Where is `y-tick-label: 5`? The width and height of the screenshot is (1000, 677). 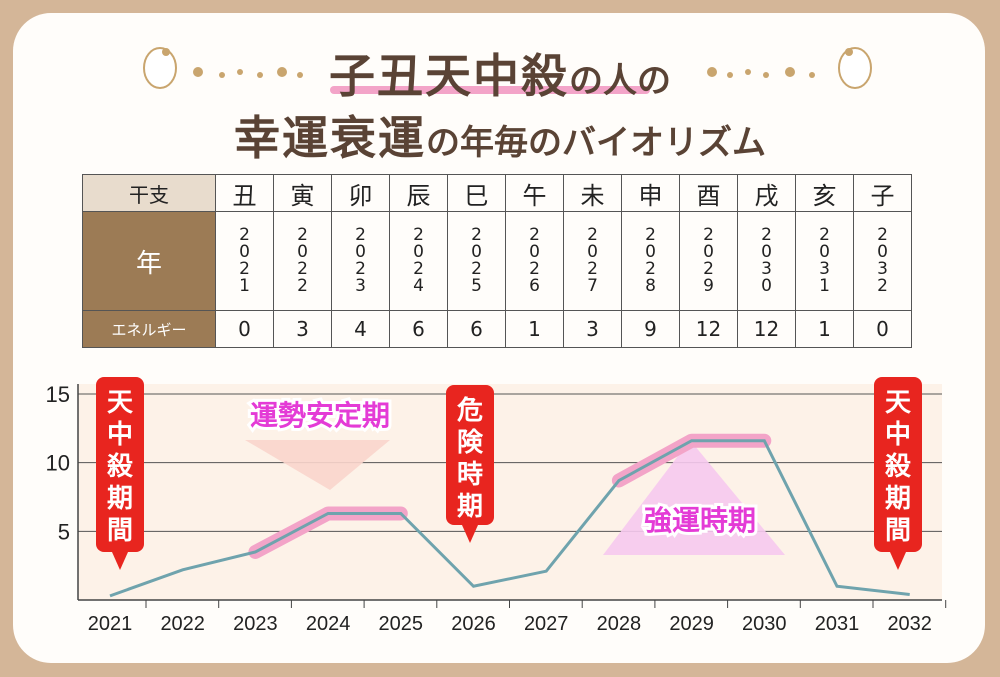
y-tick-label: 5 is located at coordinates (64, 531).